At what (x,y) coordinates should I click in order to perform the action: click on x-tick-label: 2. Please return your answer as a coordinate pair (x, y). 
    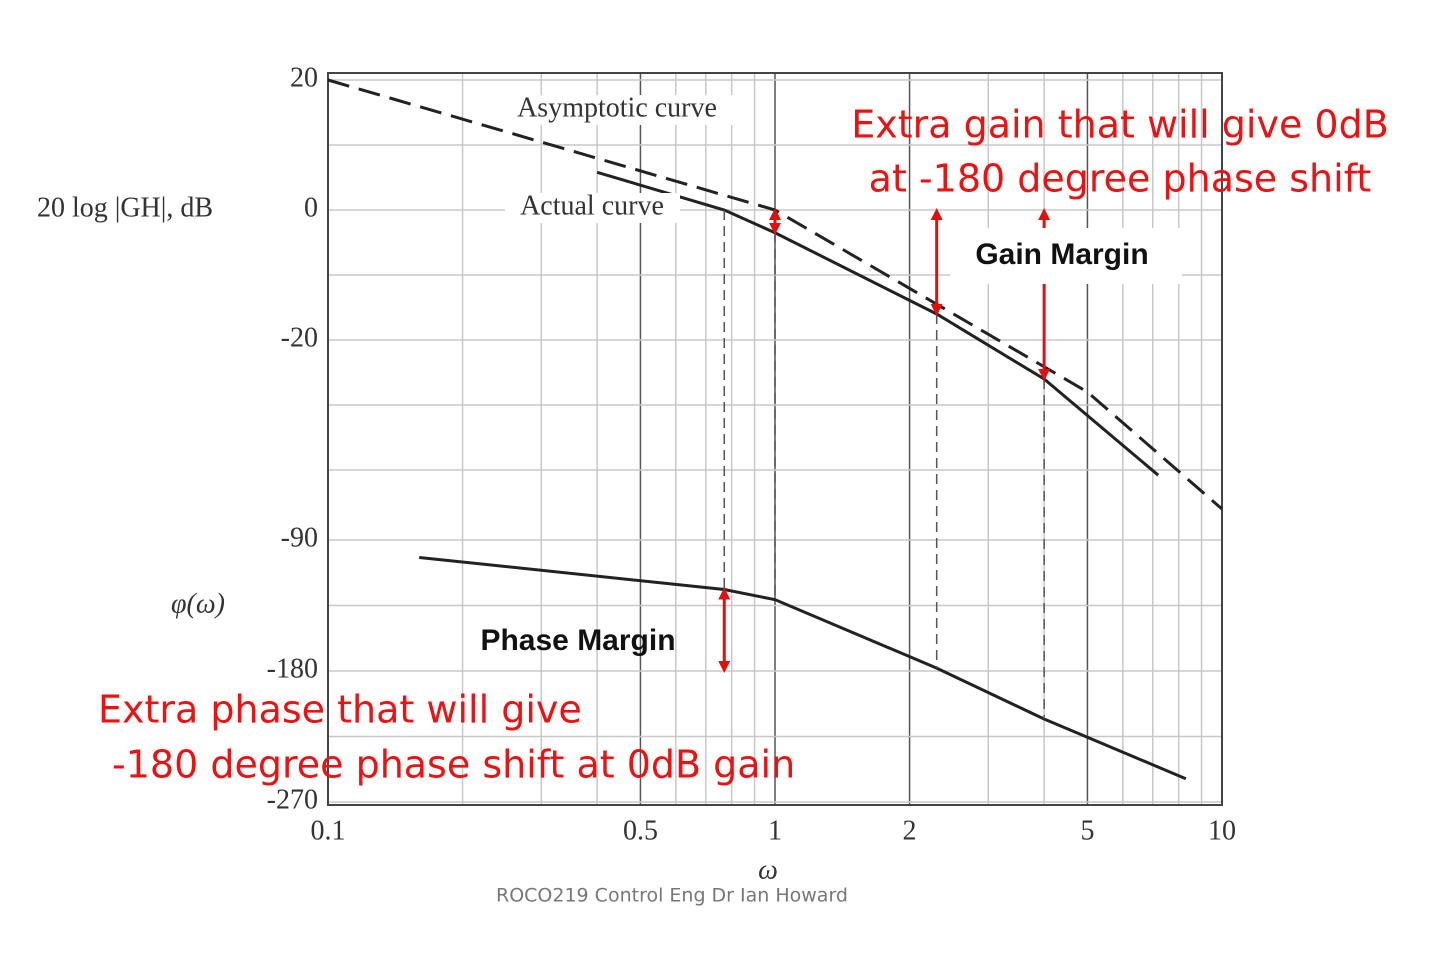
    Looking at the image, I should click on (910, 830).